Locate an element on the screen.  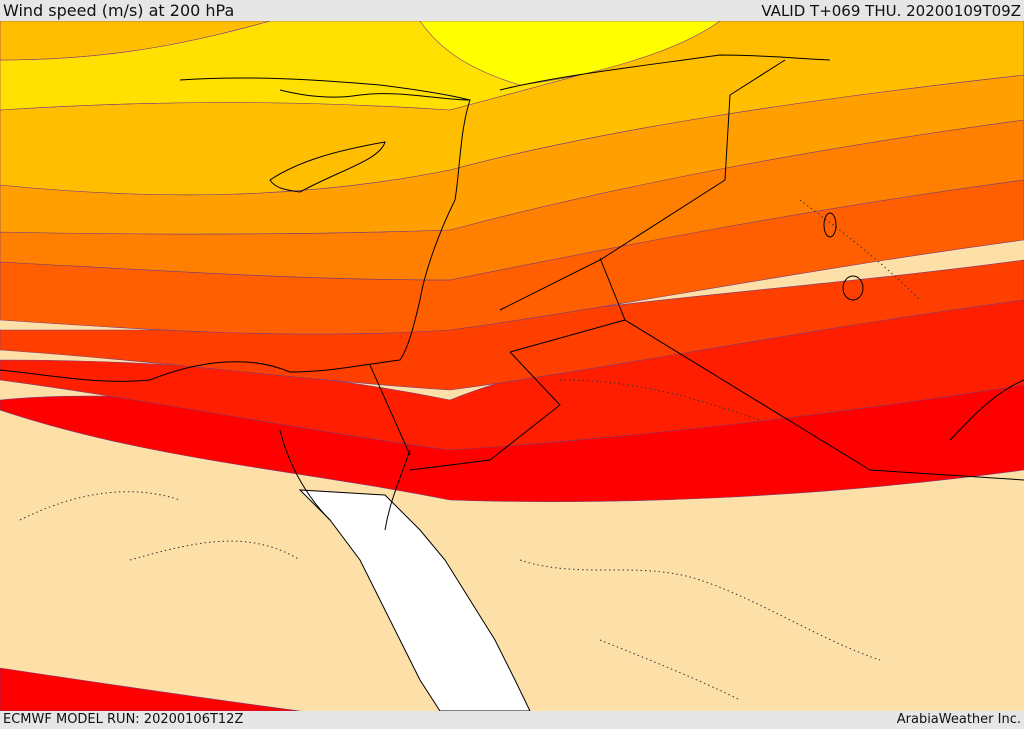
band-top-left is located at coordinates (135, 41).